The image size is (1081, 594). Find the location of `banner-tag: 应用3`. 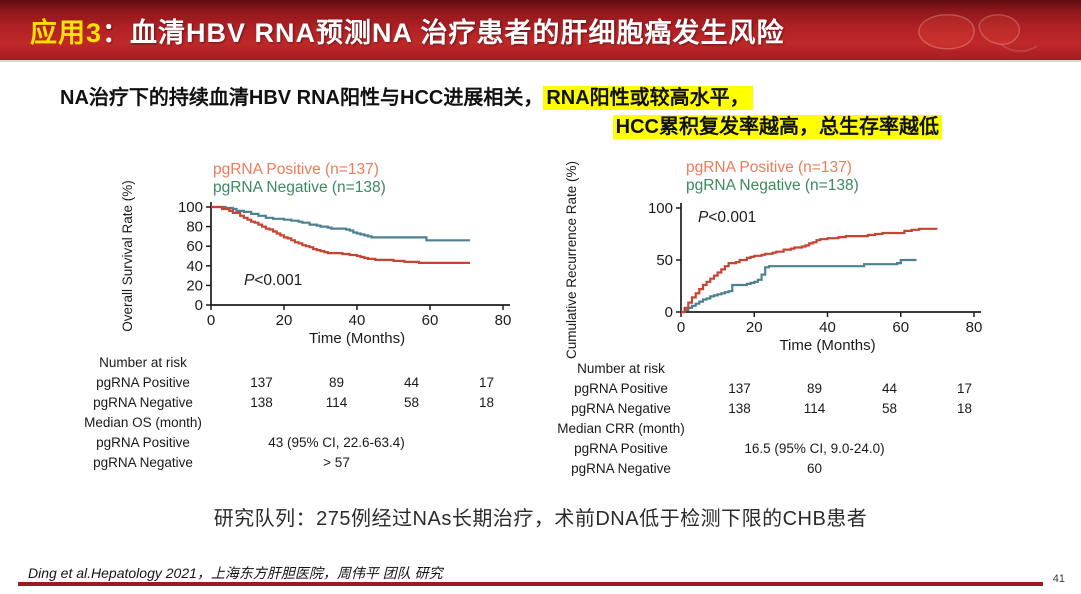

banner-tag: 应用3 is located at coordinates (66, 32).